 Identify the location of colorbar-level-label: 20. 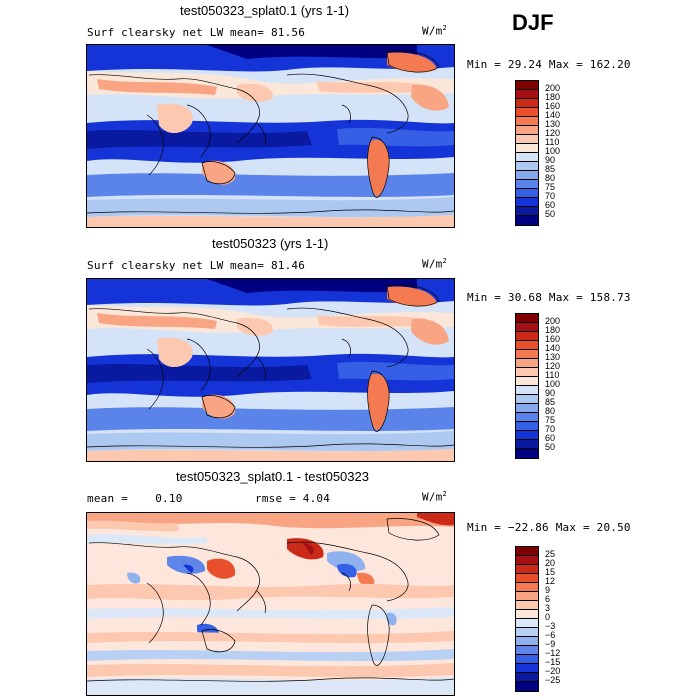
(550, 563).